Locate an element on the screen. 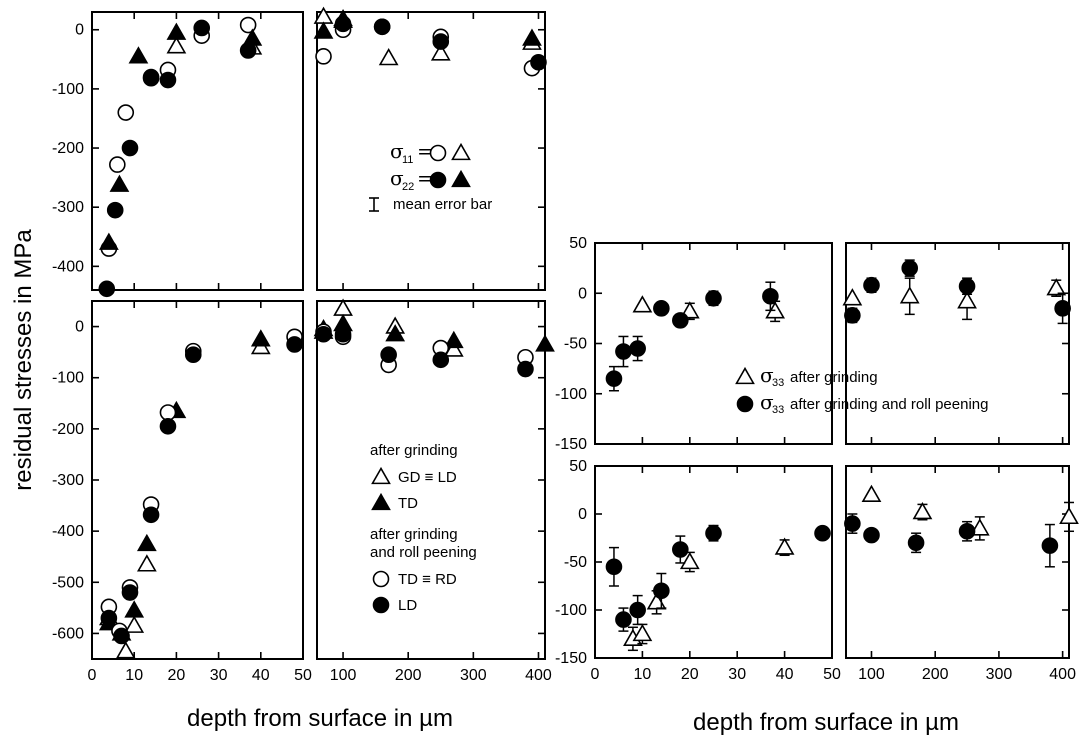 Image resolution: width=1083 pixels, height=738 pixels. legend-error-label: mean error bar is located at coordinates (442, 204).